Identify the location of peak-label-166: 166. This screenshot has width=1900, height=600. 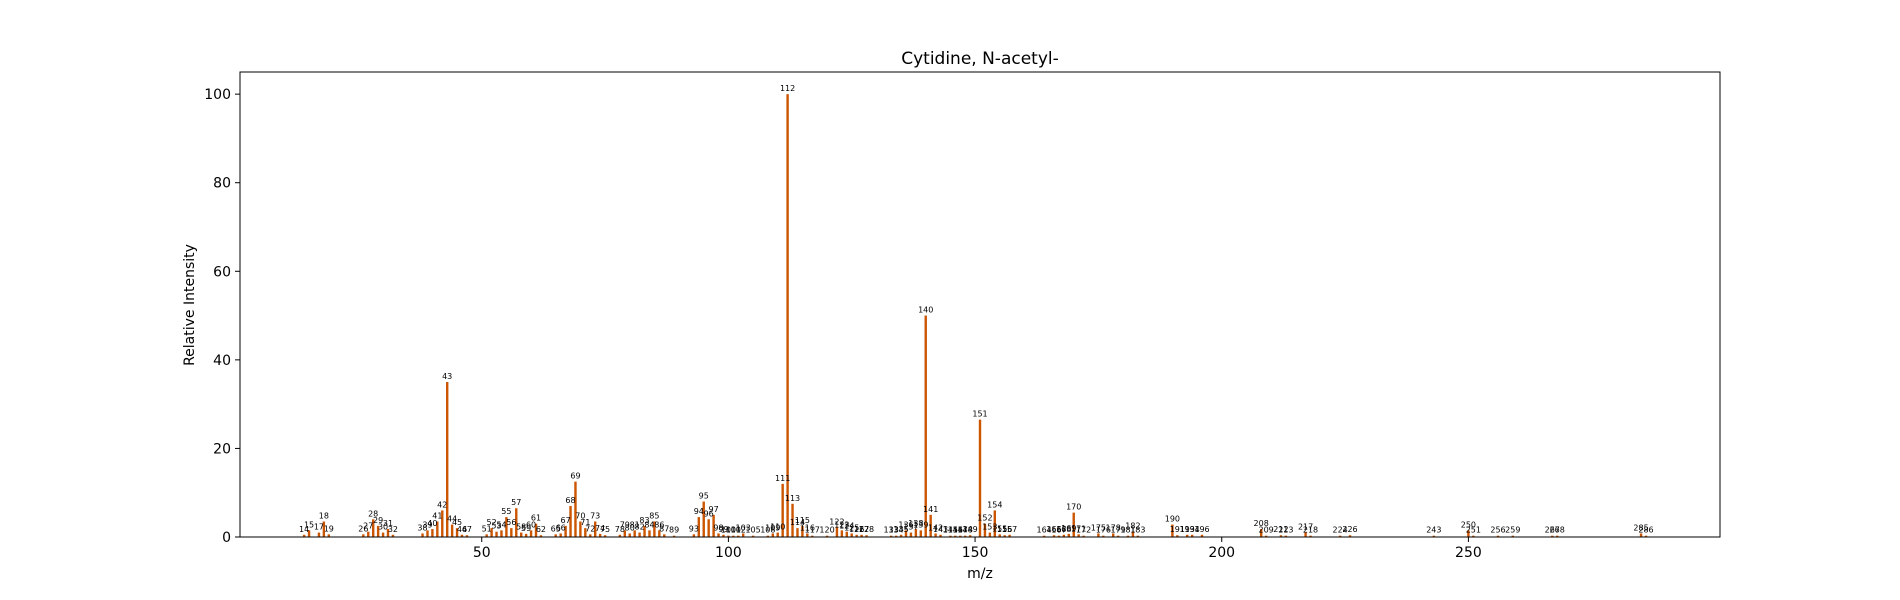
(1053, 529).